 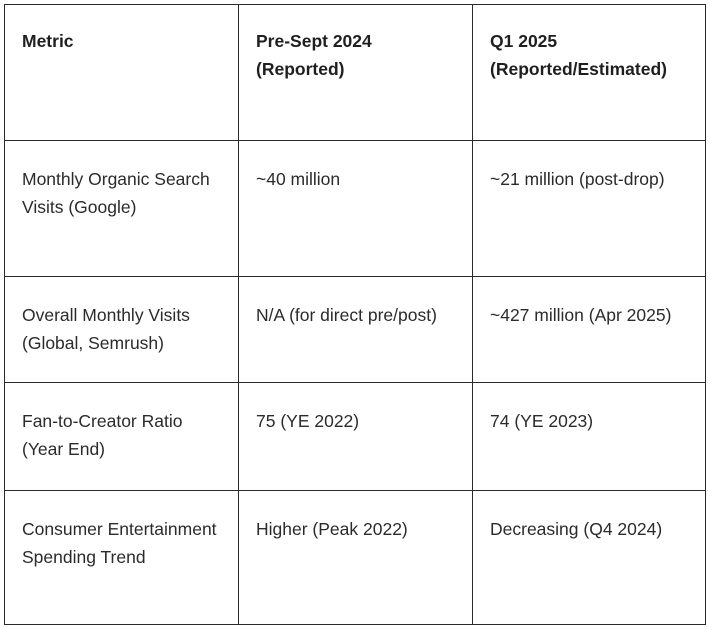 What do you see at coordinates (589, 329) in the screenshot?
I see `q1-2025-value-cell: ~427 million (Apr 2025)` at bounding box center [589, 329].